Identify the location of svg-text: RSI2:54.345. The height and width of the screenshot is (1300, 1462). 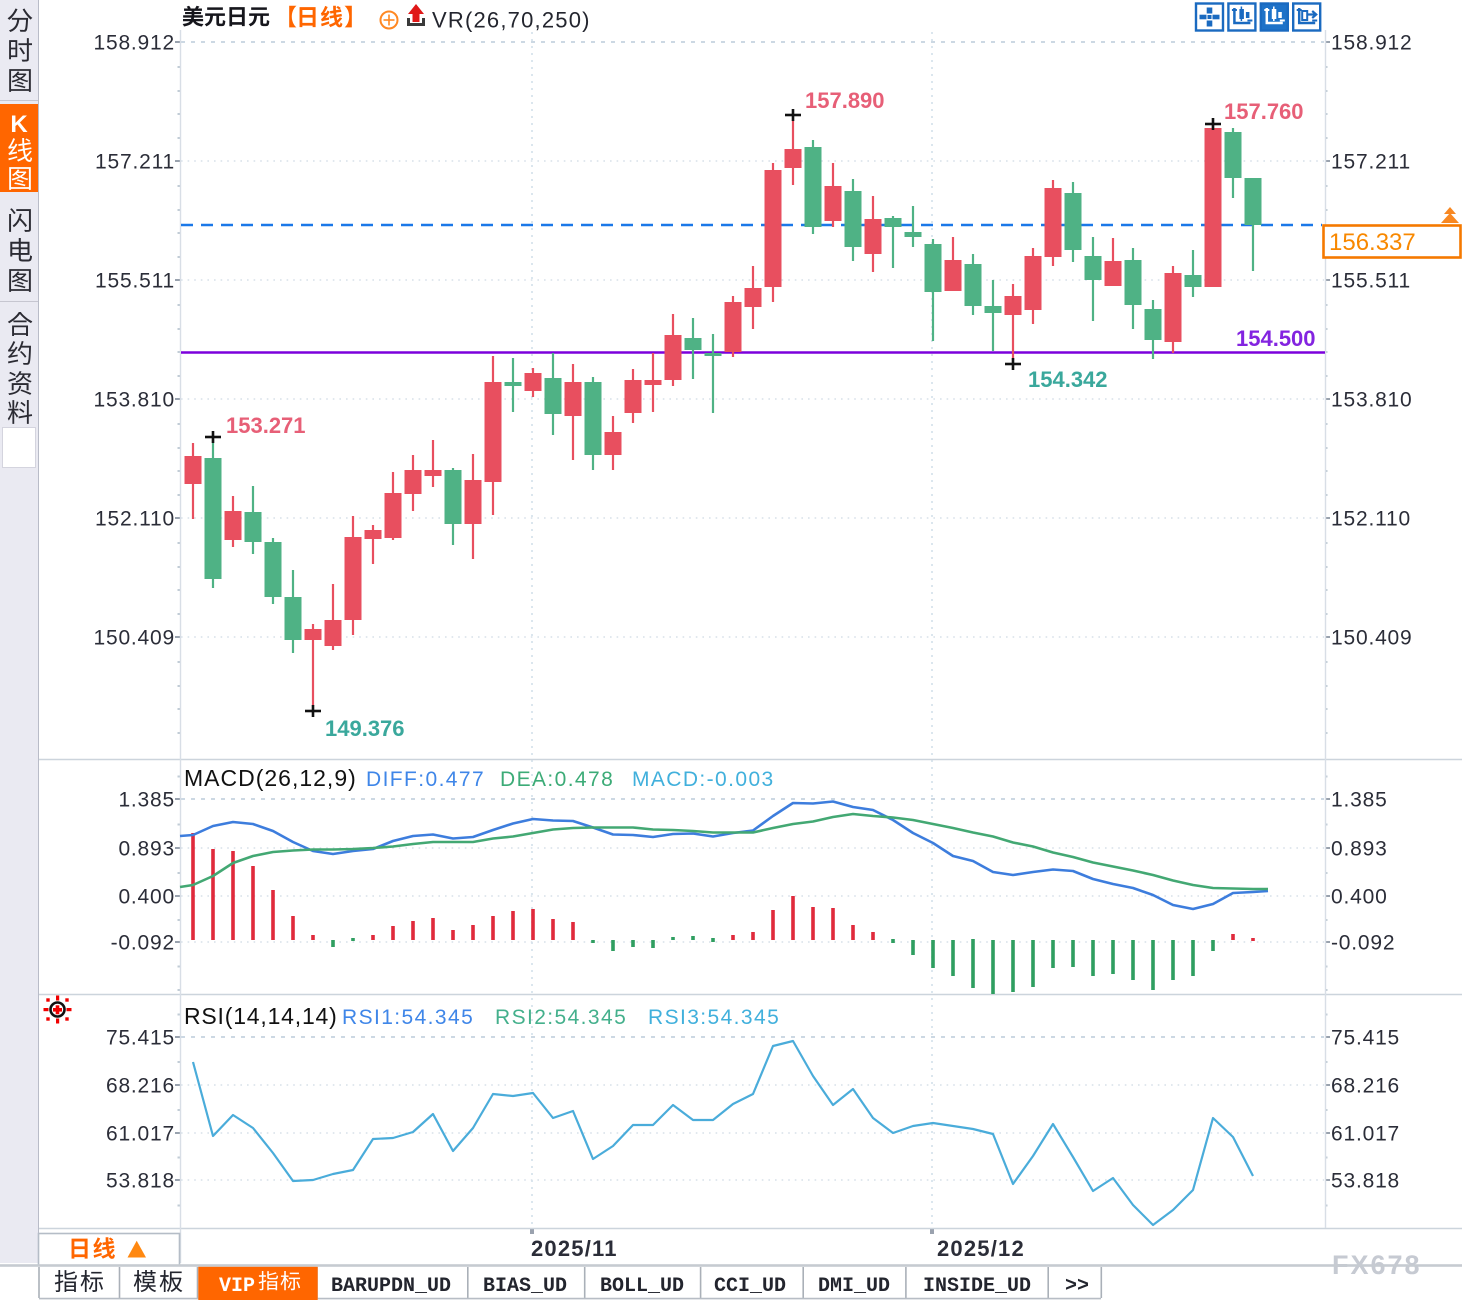
(561, 1017).